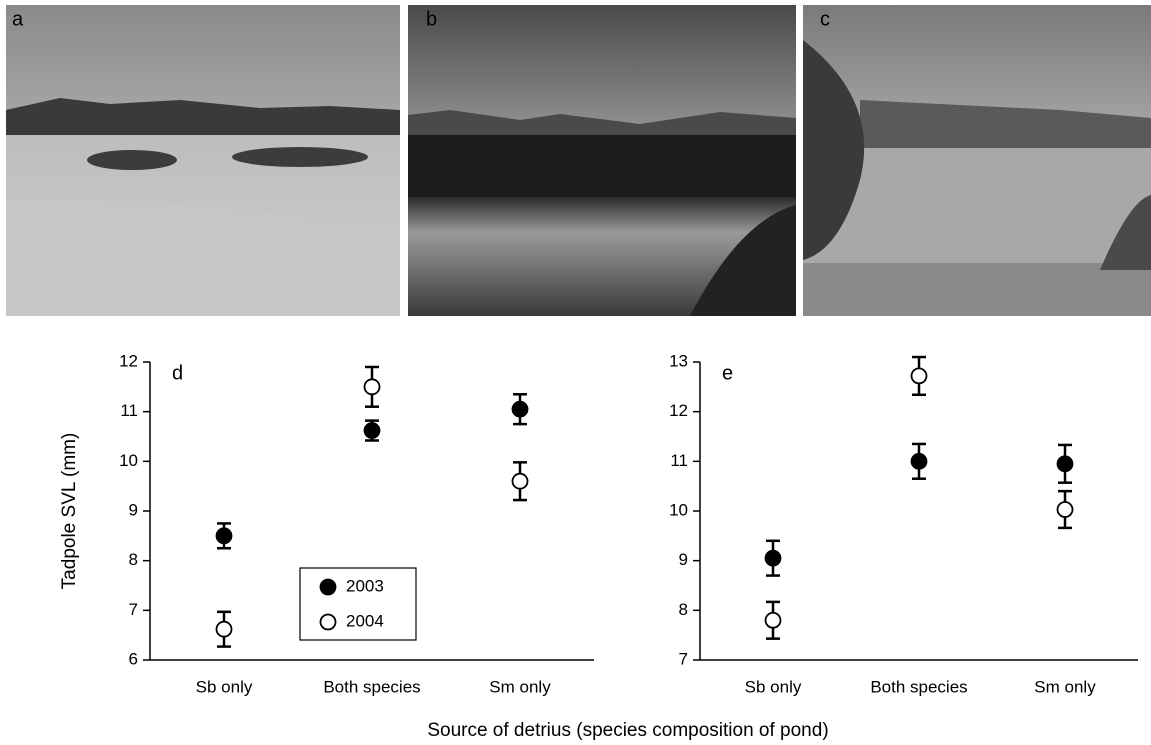 The width and height of the screenshot is (1151, 745). Describe the element at coordinates (431, 19) in the screenshot. I see `photo-label: b` at that location.